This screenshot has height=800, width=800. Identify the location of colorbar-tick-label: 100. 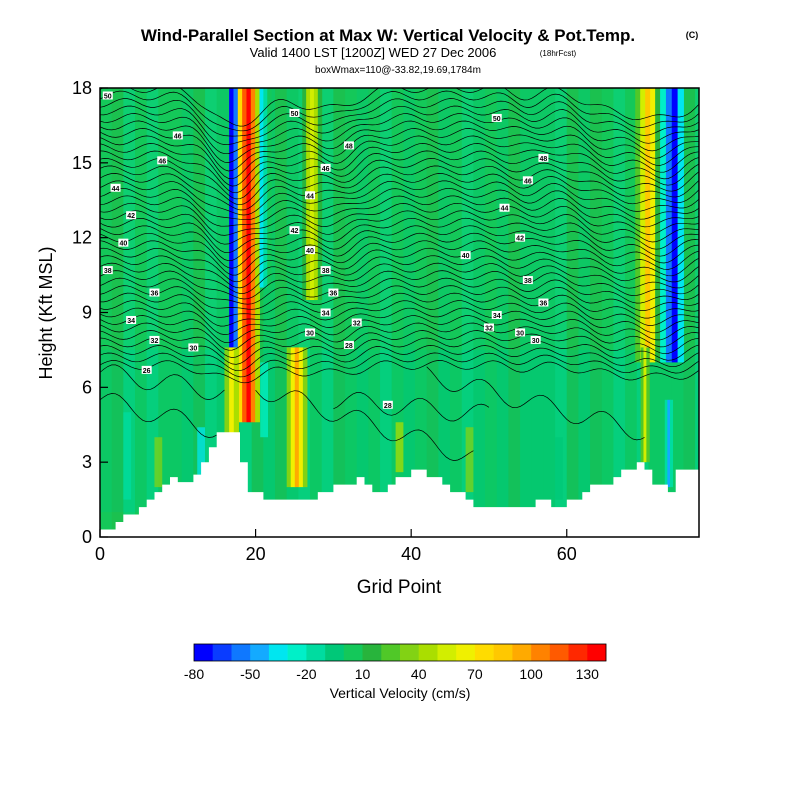
(531, 674).